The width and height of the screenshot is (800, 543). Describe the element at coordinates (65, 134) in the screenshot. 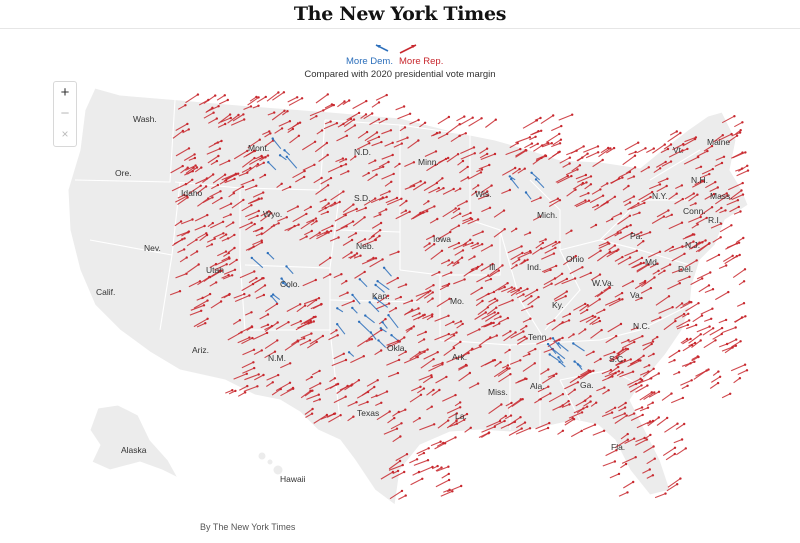

I see `reset-zoom-button: ×` at that location.